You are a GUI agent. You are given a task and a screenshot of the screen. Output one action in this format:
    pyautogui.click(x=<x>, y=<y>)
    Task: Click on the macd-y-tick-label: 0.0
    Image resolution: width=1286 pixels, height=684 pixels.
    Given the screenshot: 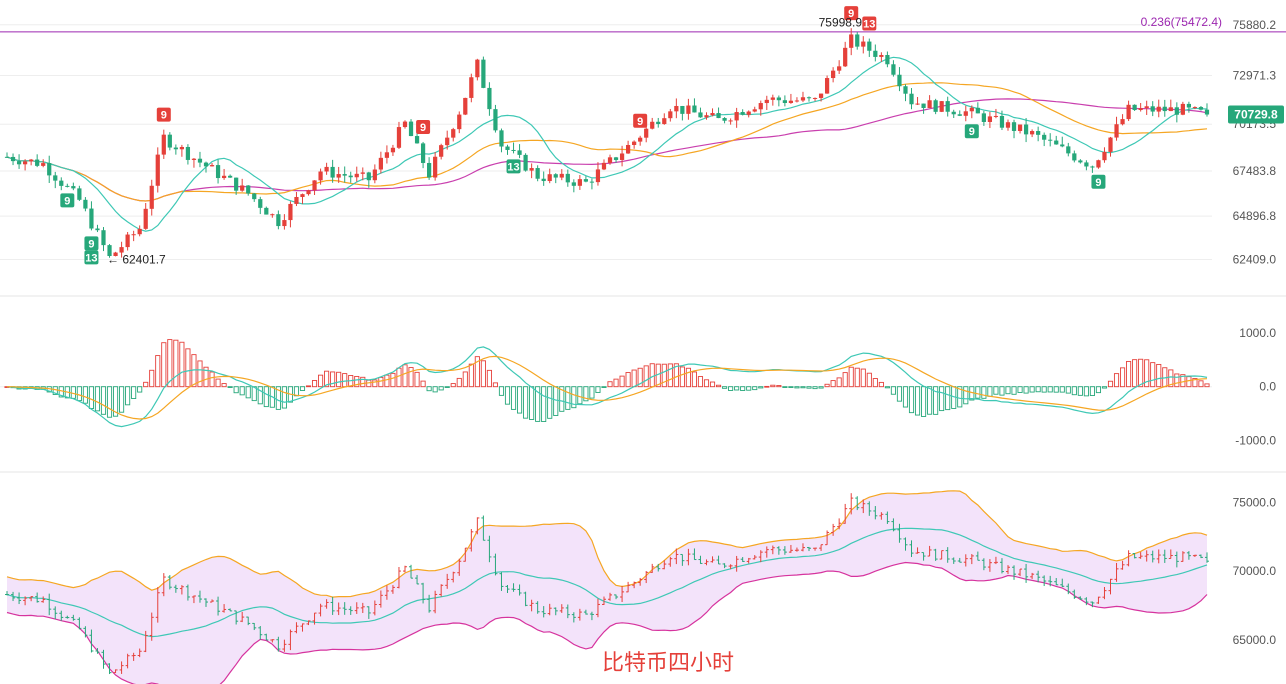 What is the action you would take?
    pyautogui.click(x=1267, y=387)
    